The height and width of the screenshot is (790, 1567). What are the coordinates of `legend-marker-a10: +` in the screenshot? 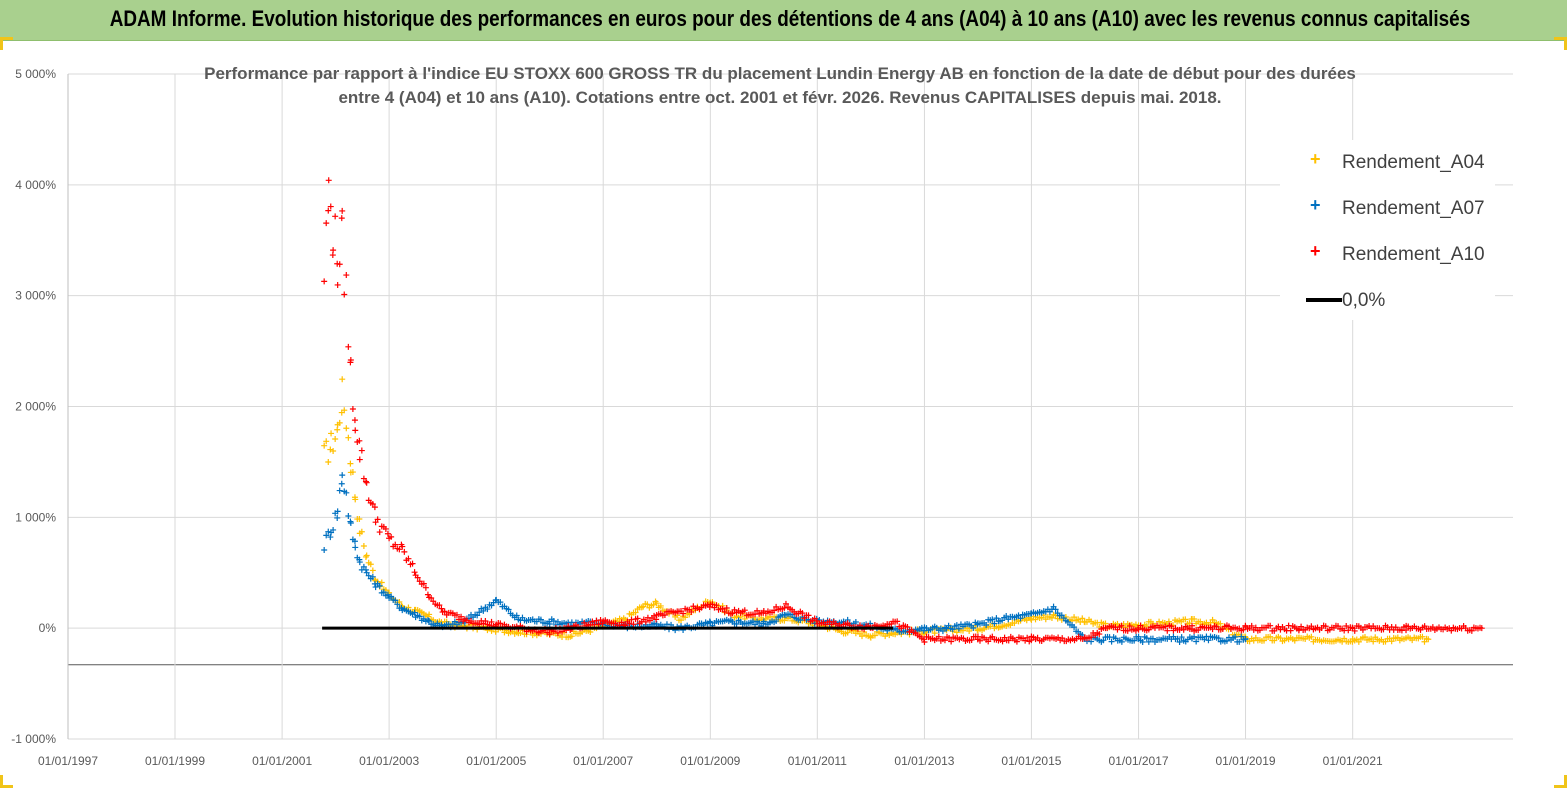 It's located at (1315, 251).